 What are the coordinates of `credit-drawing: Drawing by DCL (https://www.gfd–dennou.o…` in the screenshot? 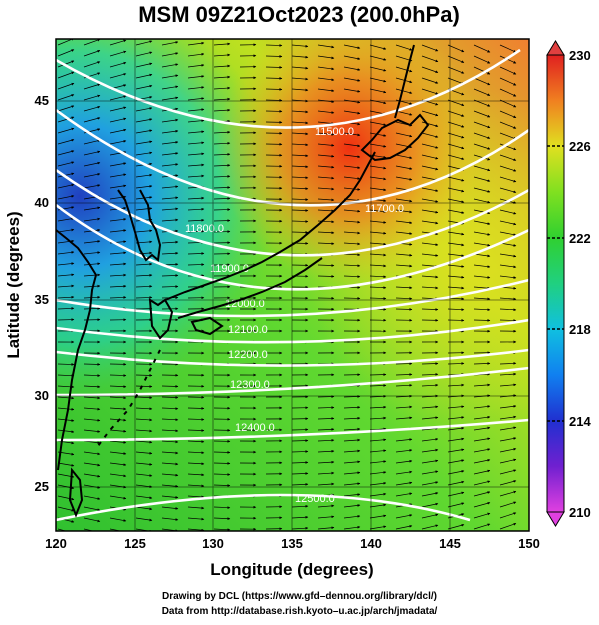 It's located at (299, 596).